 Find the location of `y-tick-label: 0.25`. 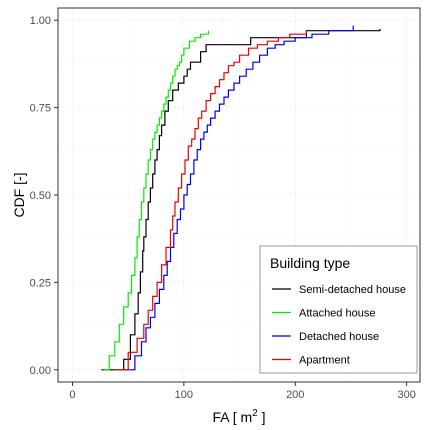

y-tick-label: 0.25 is located at coordinates (40, 283).